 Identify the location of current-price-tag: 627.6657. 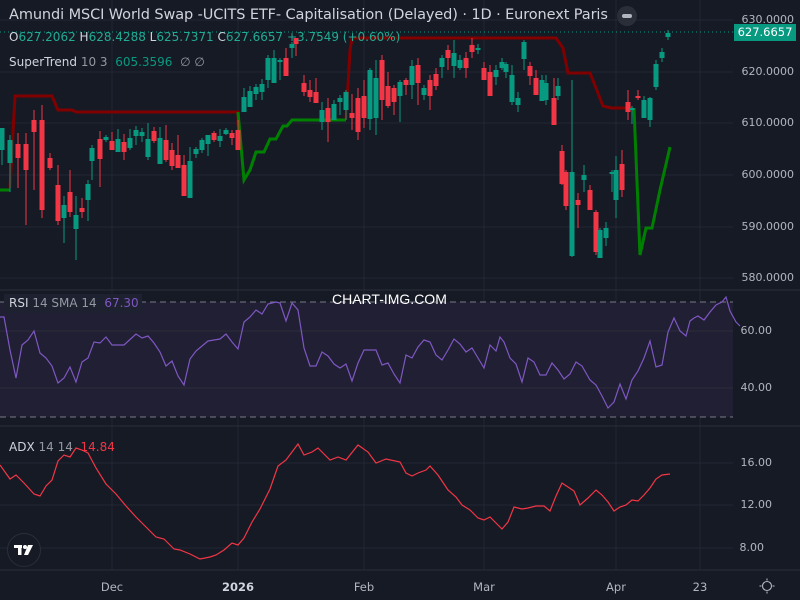
(765, 32).